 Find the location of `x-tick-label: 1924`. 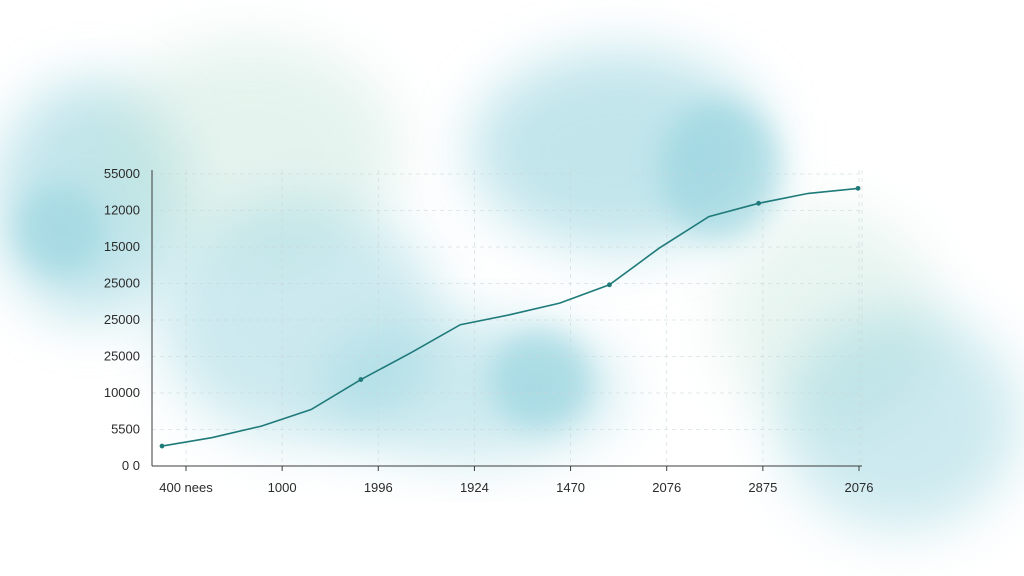

x-tick-label: 1924 is located at coordinates (474, 487).